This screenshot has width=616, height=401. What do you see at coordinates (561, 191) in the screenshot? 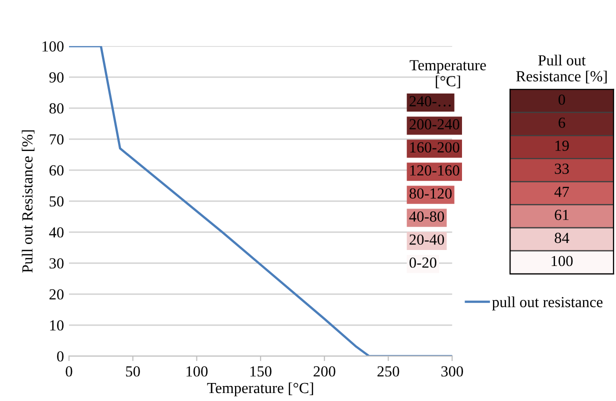
I see `data-label: 47` at bounding box center [561, 191].